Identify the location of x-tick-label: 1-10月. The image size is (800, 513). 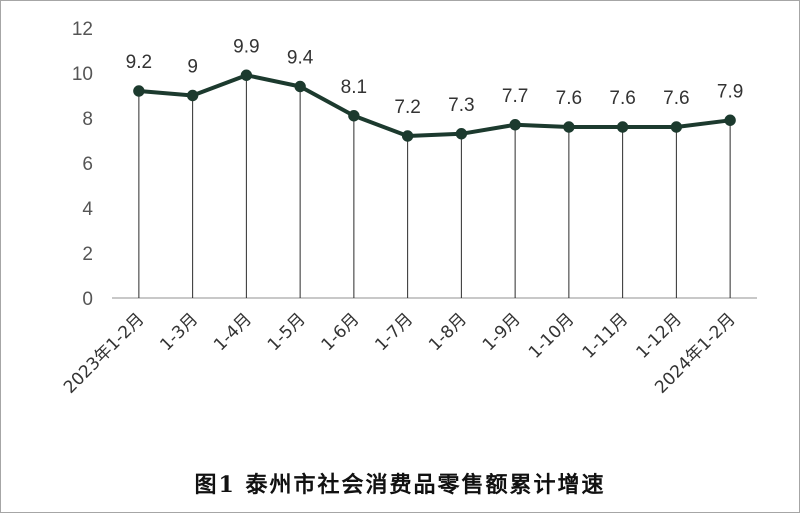
(551, 335).